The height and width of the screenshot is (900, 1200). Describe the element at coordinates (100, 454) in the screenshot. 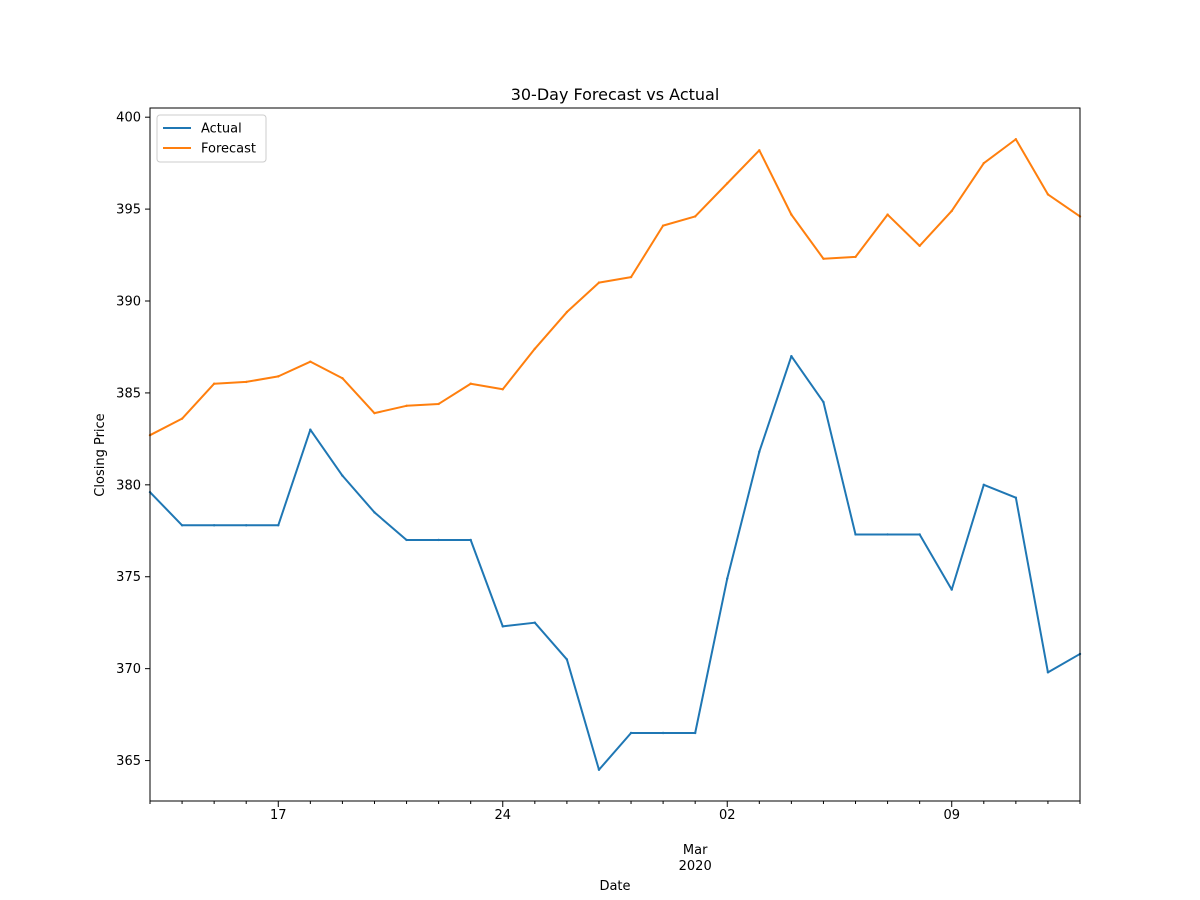

I see `y-axis-label: Closing Price` at that location.